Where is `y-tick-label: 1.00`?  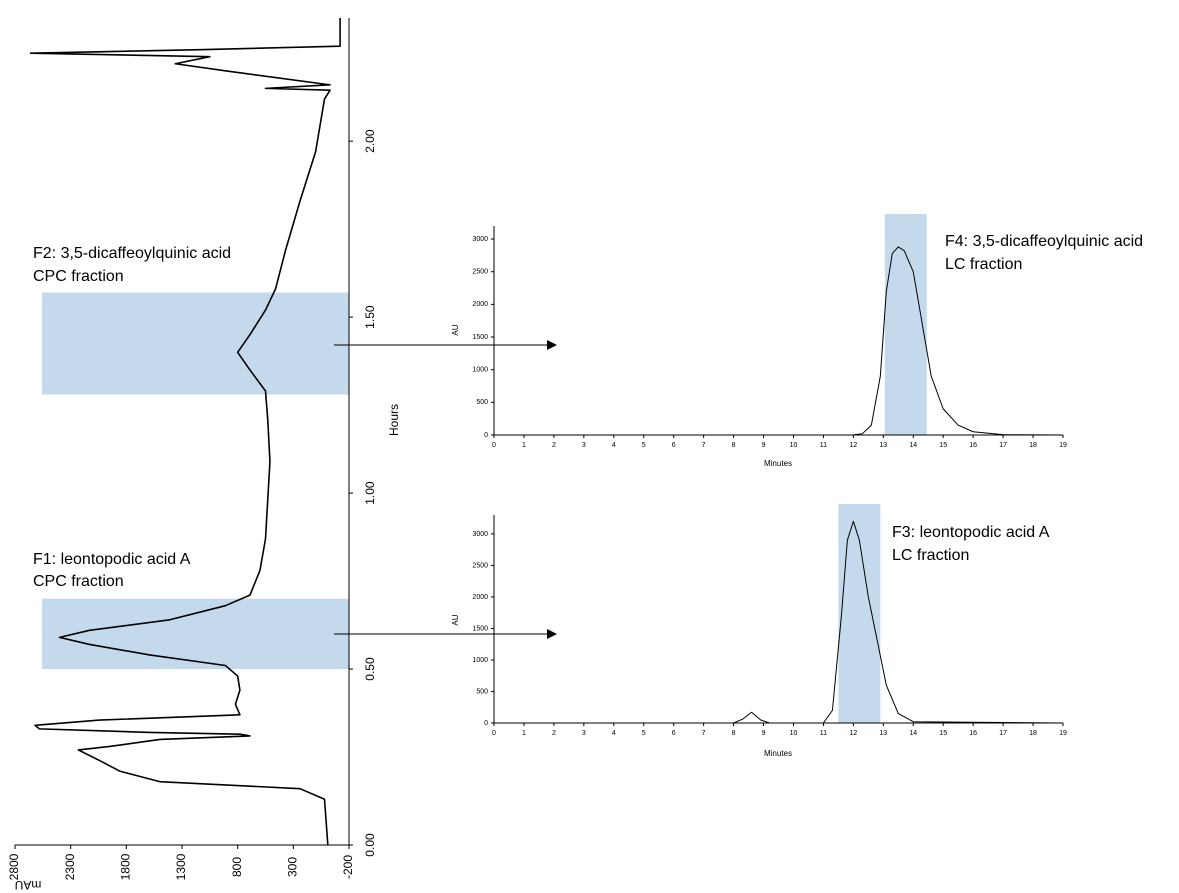
y-tick-label: 1.00 is located at coordinates (370, 493).